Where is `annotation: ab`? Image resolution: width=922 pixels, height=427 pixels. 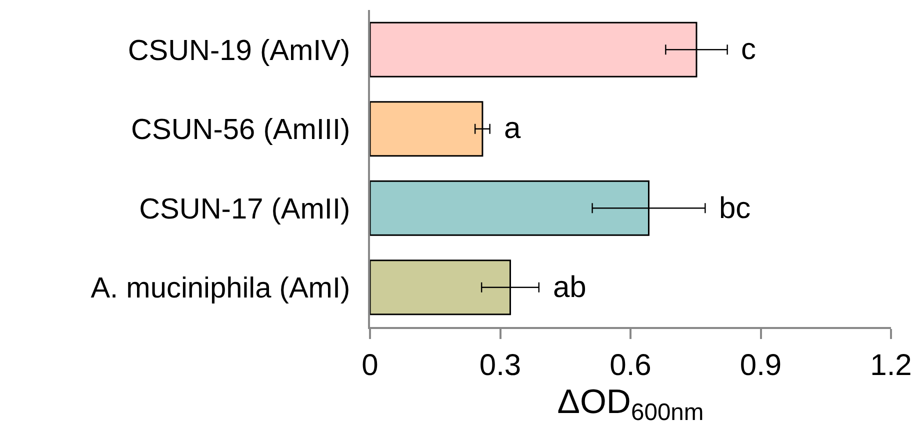
annotation: ab is located at coordinates (569, 287).